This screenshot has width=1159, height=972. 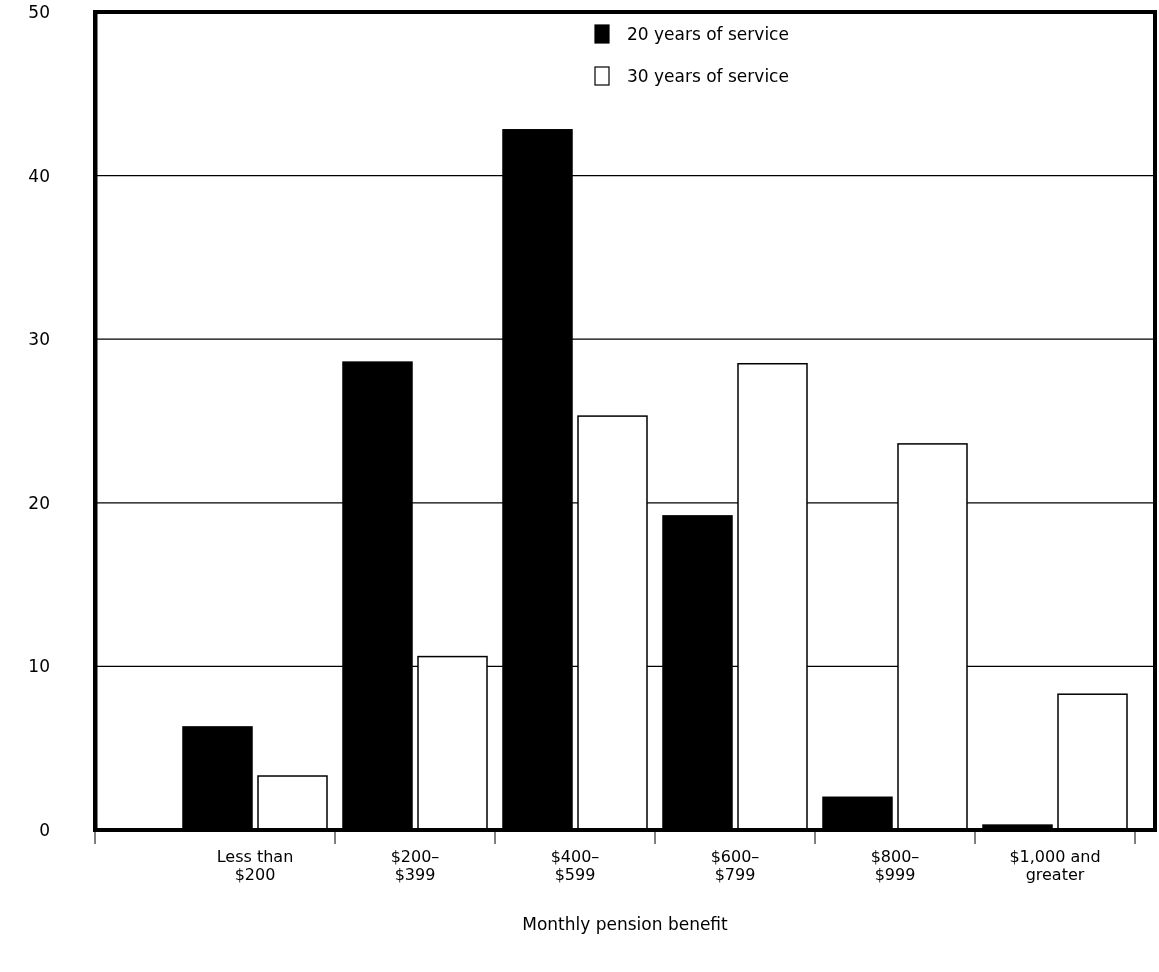 What do you see at coordinates (39, 666) in the screenshot?
I see `y-tick-label: 10` at bounding box center [39, 666].